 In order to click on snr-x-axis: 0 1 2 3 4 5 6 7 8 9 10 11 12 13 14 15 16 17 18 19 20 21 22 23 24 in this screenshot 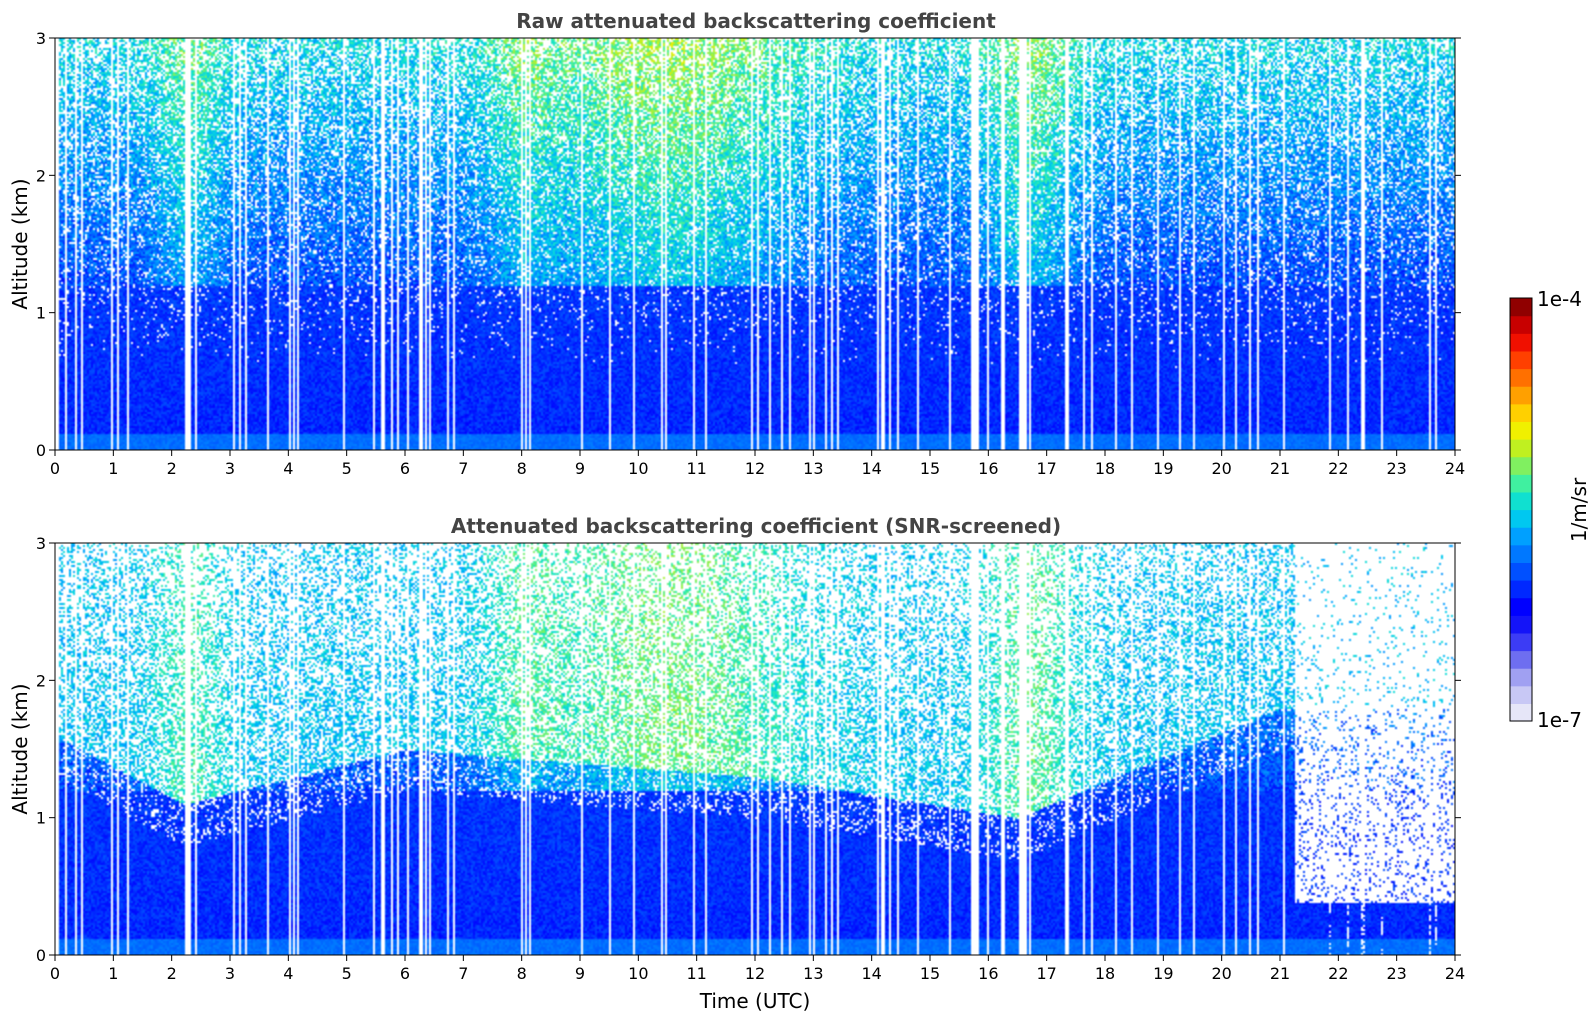, I will do `click(757, 969)`.